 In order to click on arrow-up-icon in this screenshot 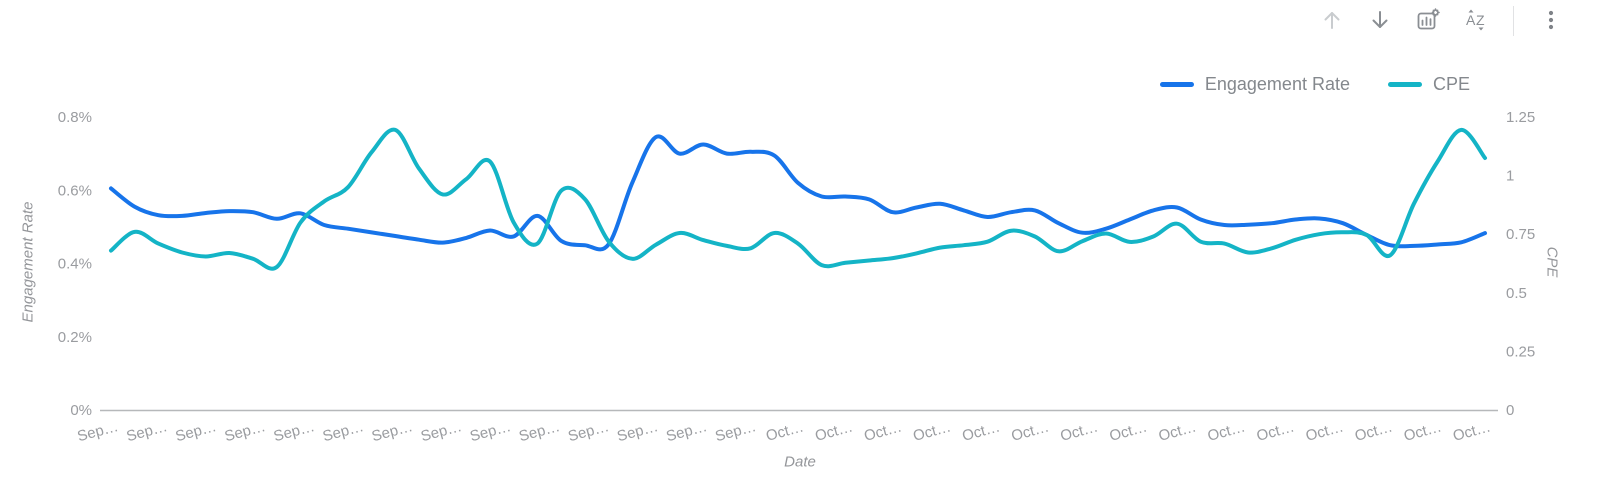, I will do `click(1332, 21)`.